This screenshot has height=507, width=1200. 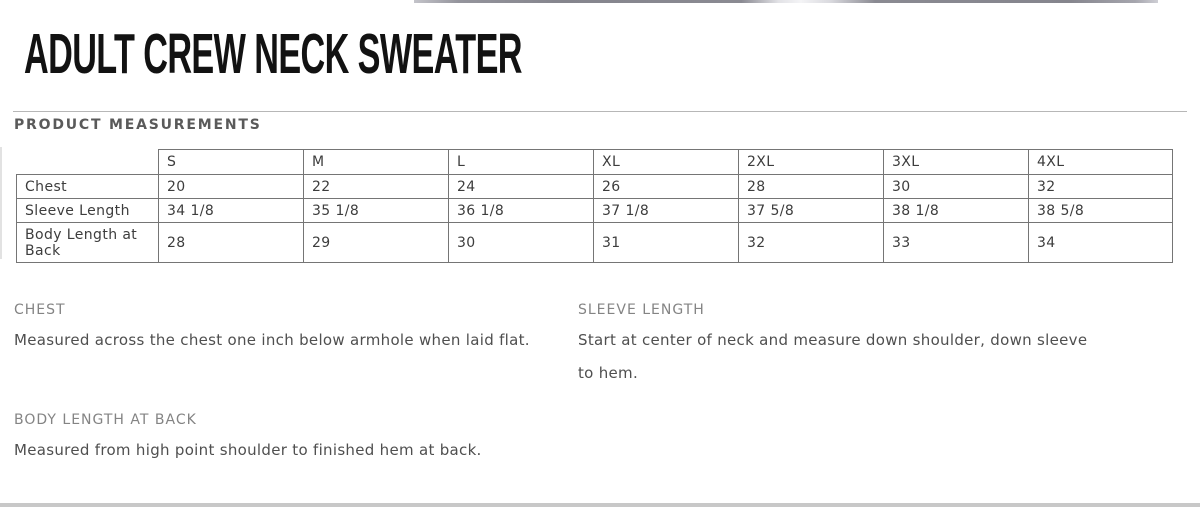 I want to click on chest-value-xl: 26, so click(x=666, y=186).